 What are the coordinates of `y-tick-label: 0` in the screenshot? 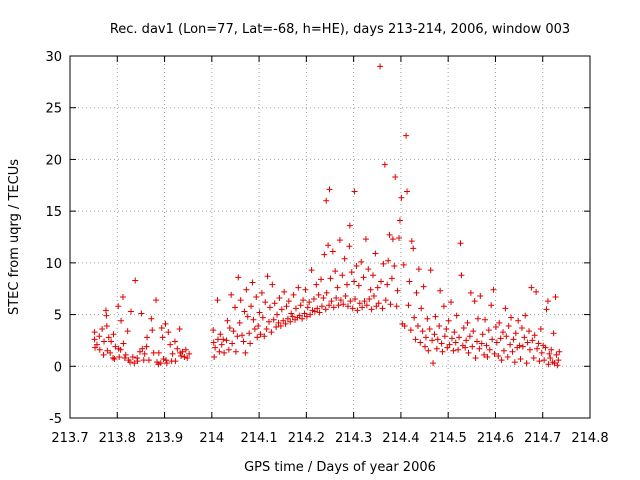 It's located at (58, 367).